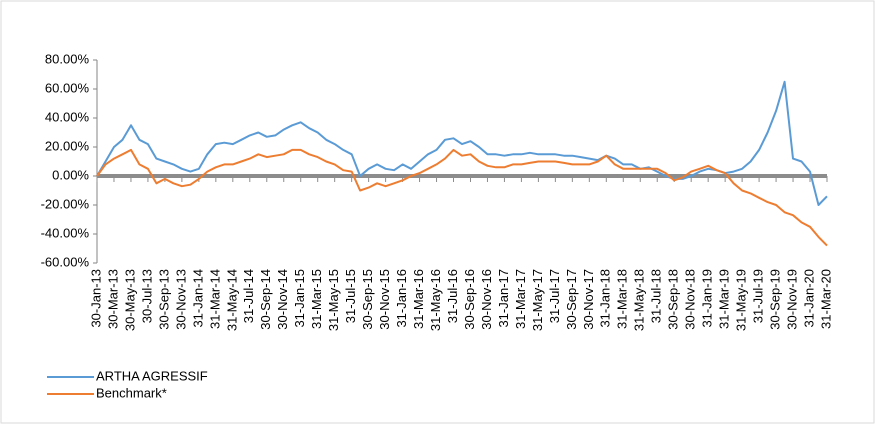 The height and width of the screenshot is (424, 875). What do you see at coordinates (67, 116) in the screenshot?
I see `y-tick-label: 40.00%` at bounding box center [67, 116].